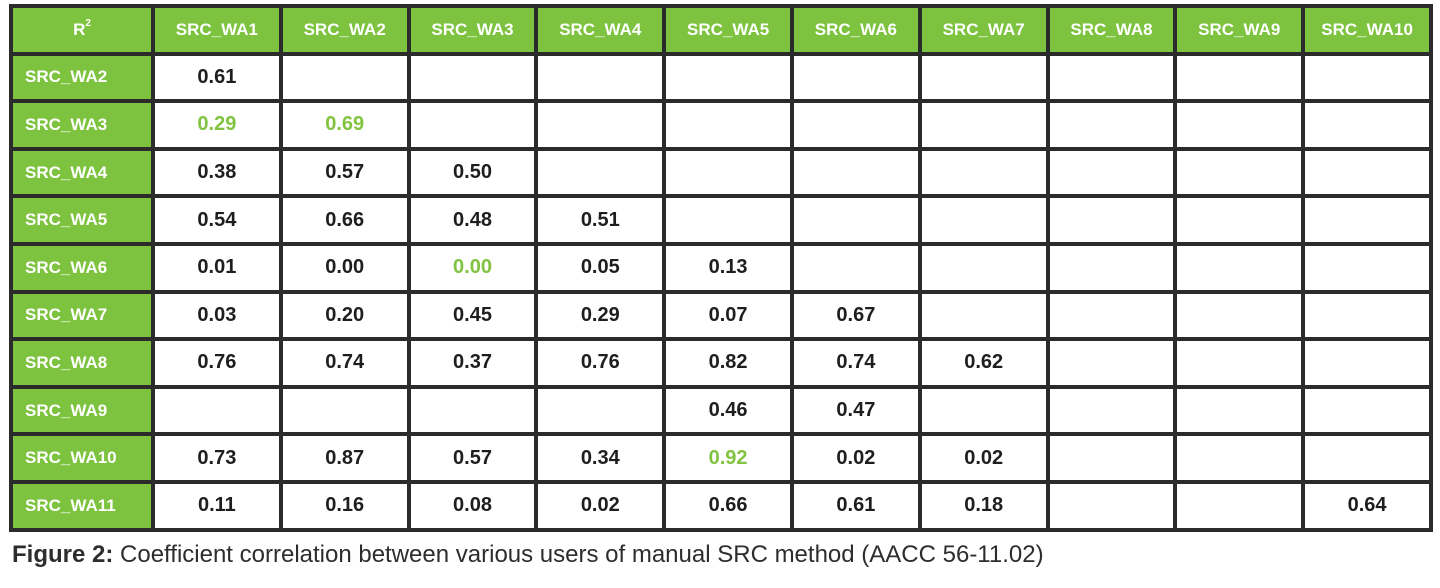 The height and width of the screenshot is (588, 1440). What do you see at coordinates (1111, 30) in the screenshot?
I see `column-header-cell: SRC_WA8` at bounding box center [1111, 30].